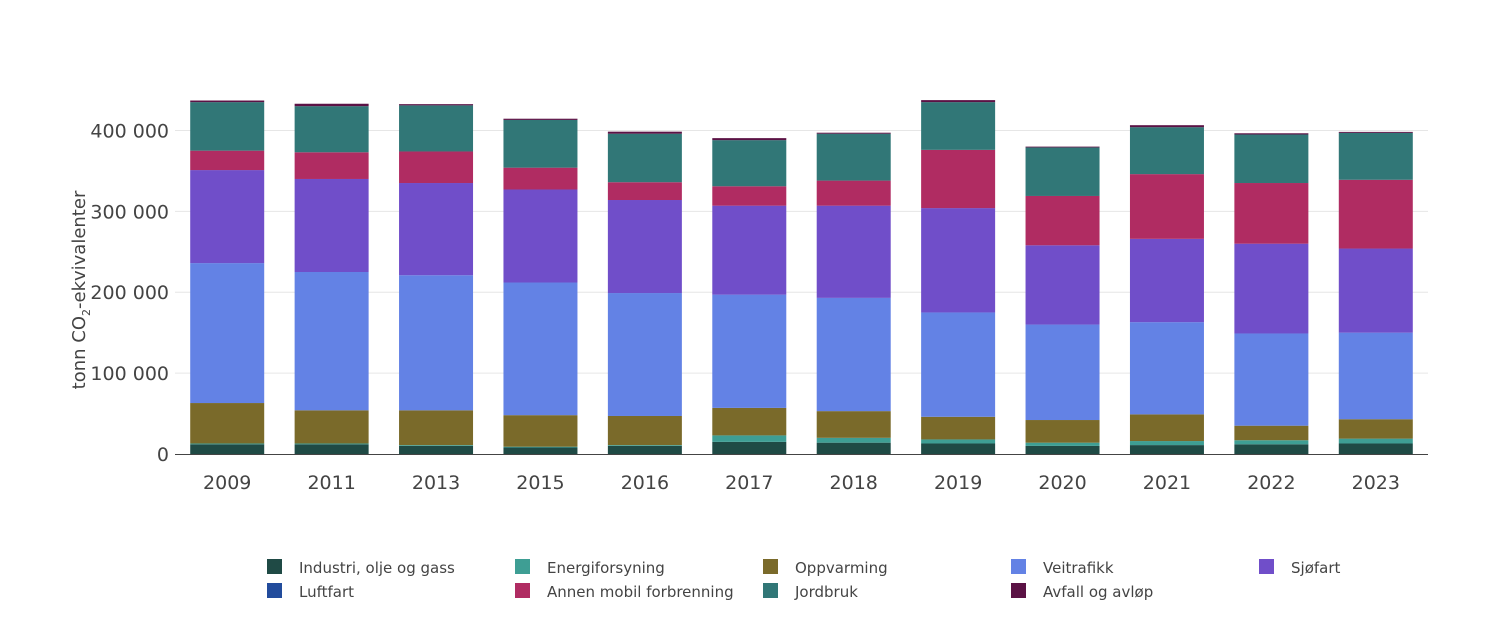  I want to click on legend-item: Luftfart, so click(310, 592).